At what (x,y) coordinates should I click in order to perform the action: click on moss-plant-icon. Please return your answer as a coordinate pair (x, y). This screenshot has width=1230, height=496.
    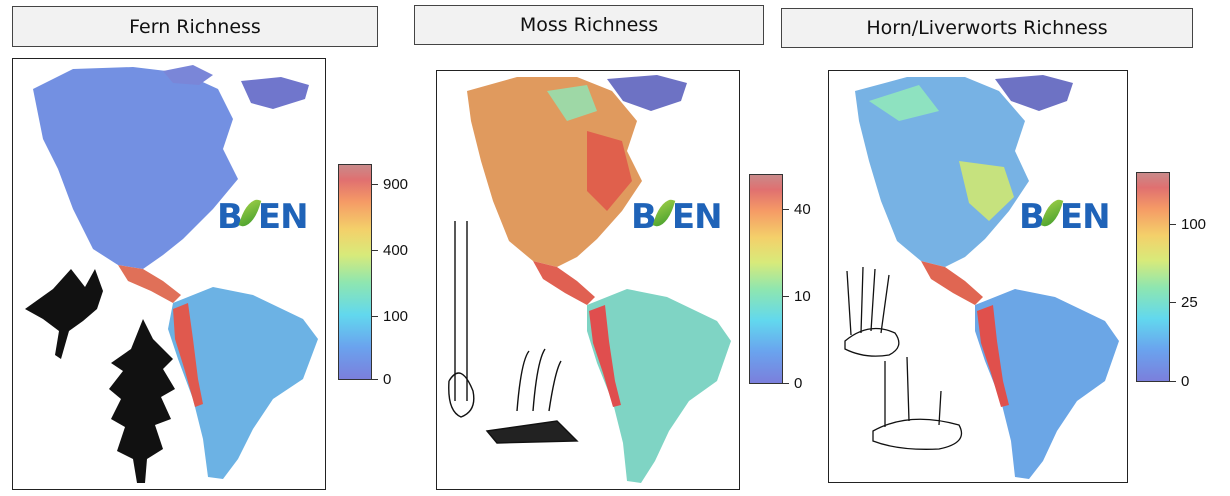
    Looking at the image, I should click on (513, 332).